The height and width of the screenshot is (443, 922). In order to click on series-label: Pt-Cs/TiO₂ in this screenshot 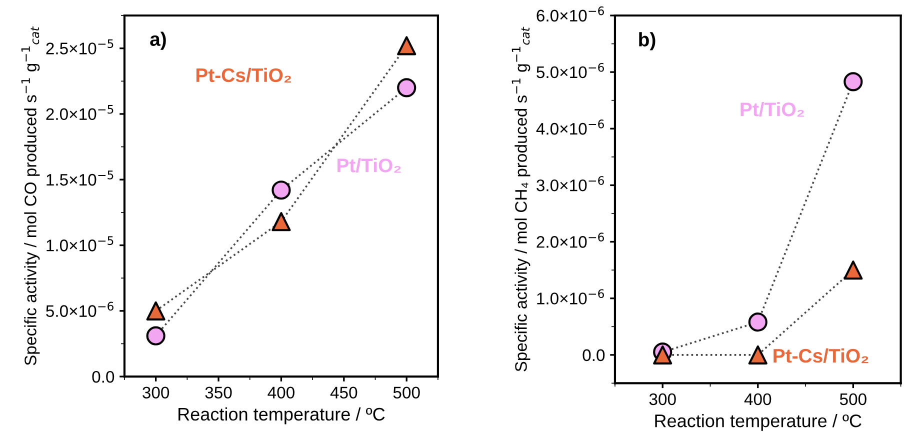, I will do `click(821, 356)`.